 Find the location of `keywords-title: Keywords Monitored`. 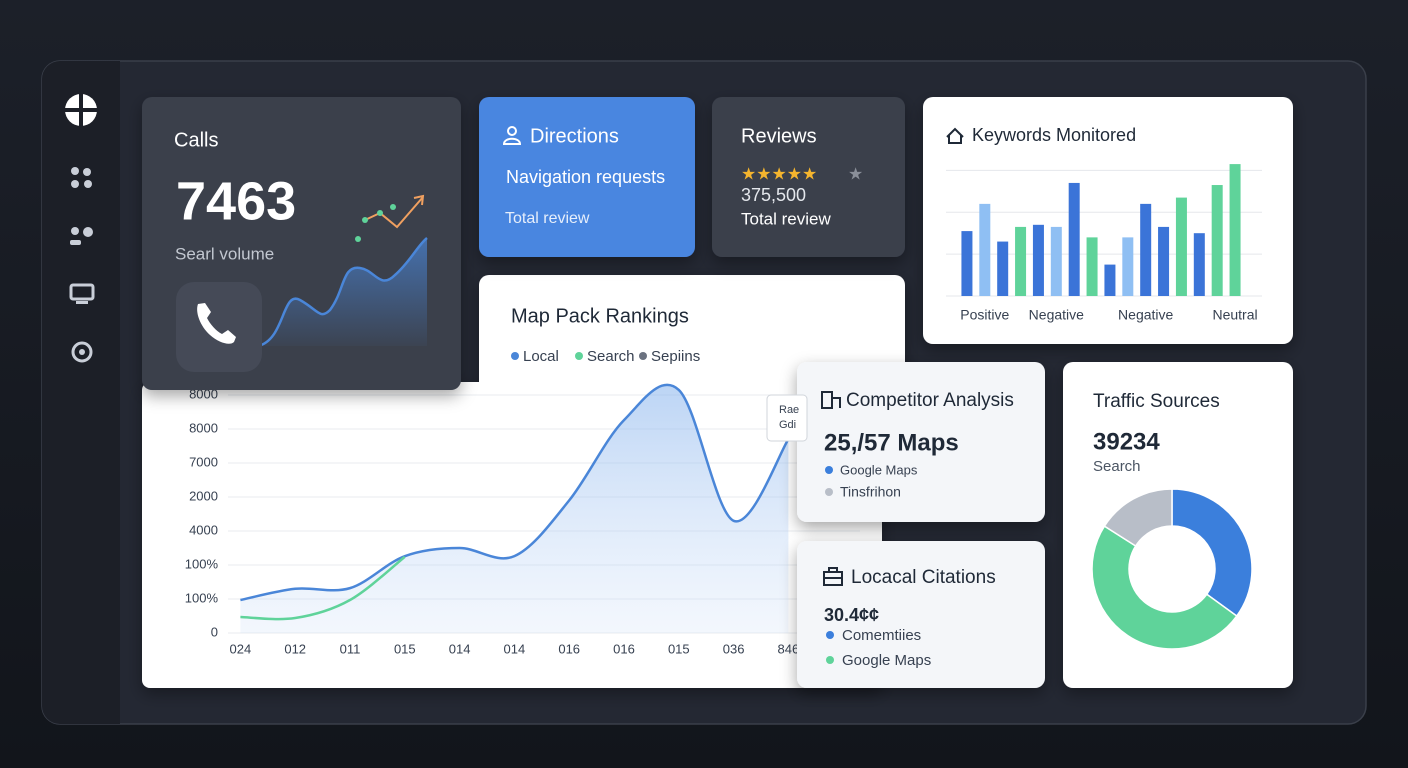

keywords-title: Keywords Monitored is located at coordinates (1054, 135).